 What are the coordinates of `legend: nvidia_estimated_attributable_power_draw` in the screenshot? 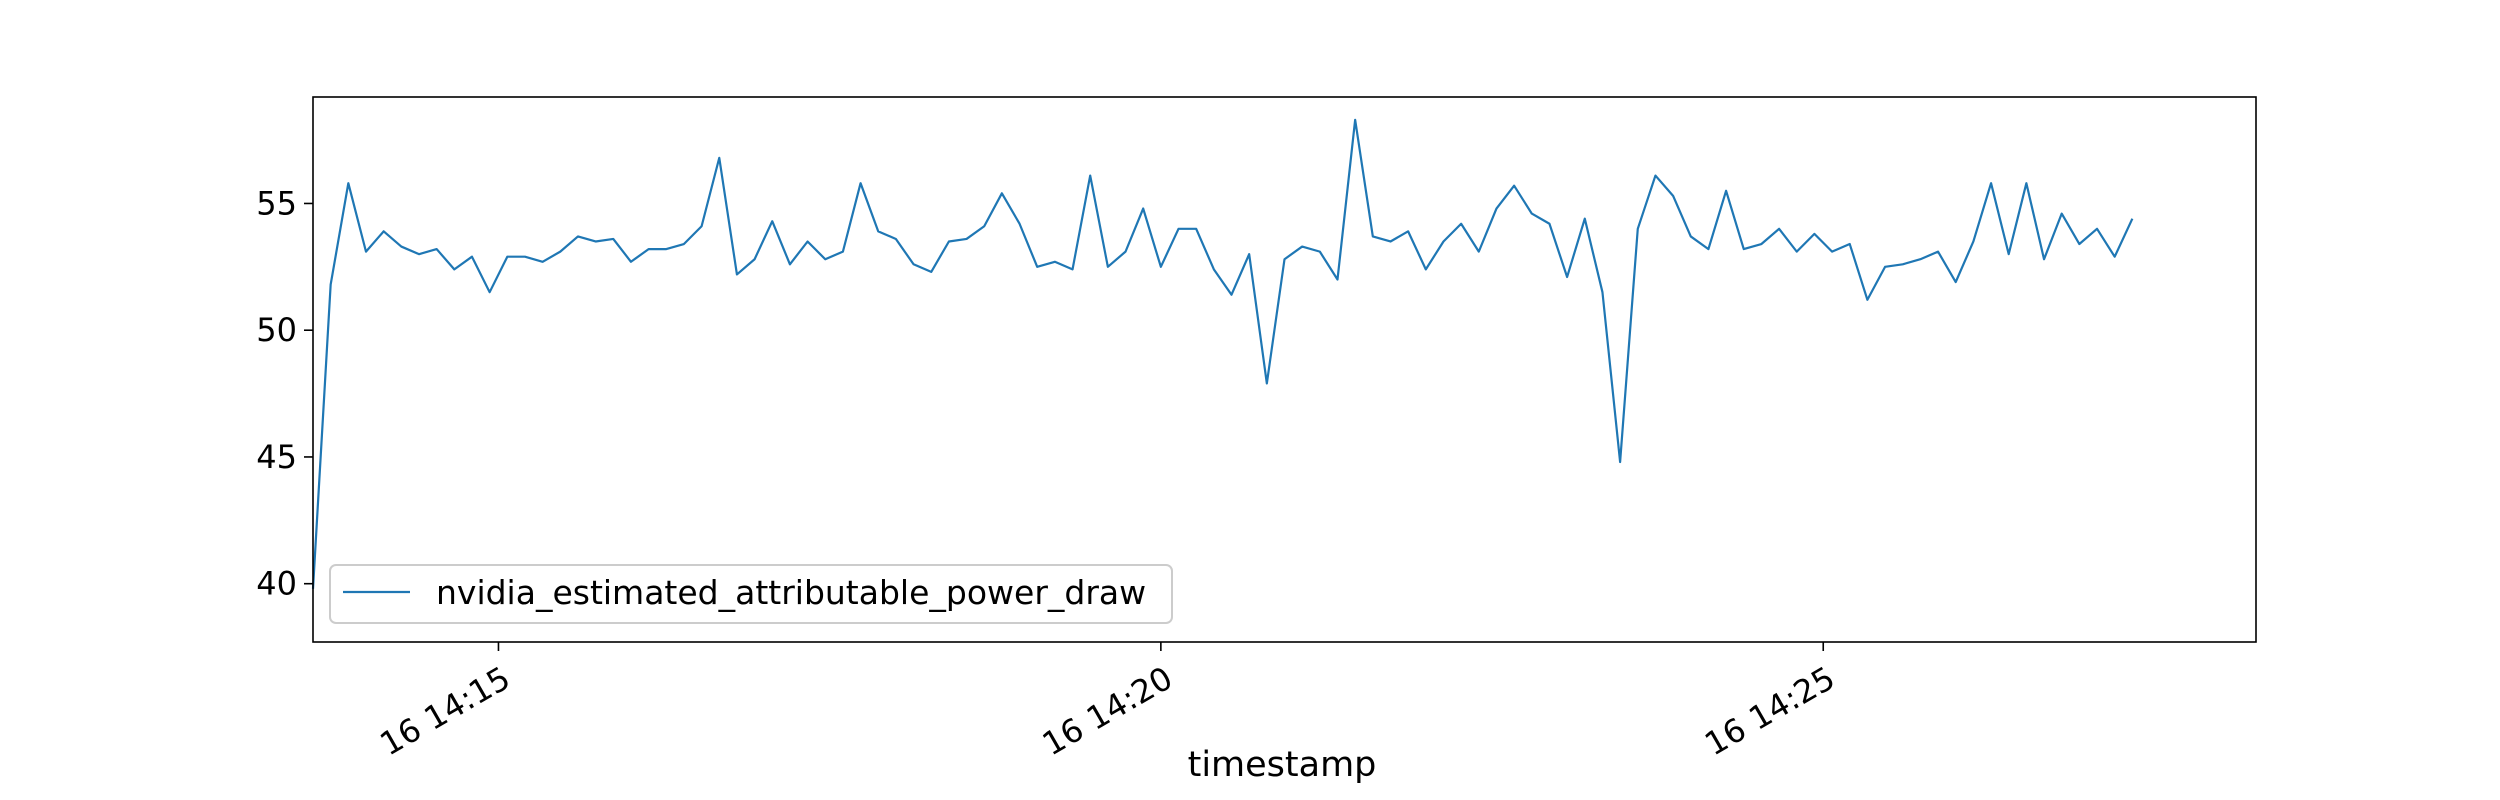 It's located at (751, 594).